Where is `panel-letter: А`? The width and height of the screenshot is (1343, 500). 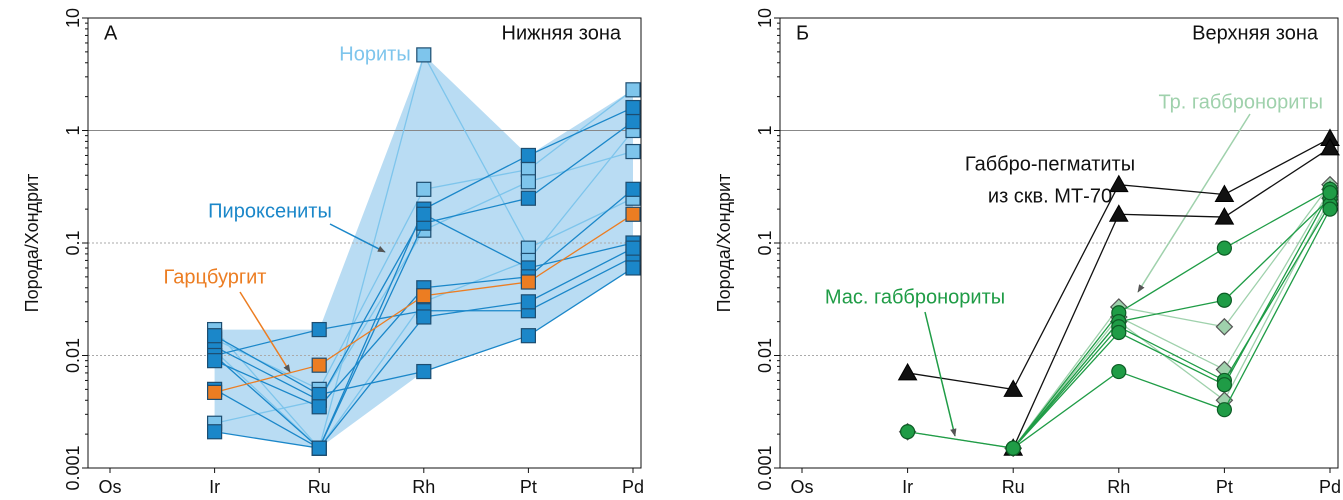
panel-letter: А is located at coordinates (111, 33).